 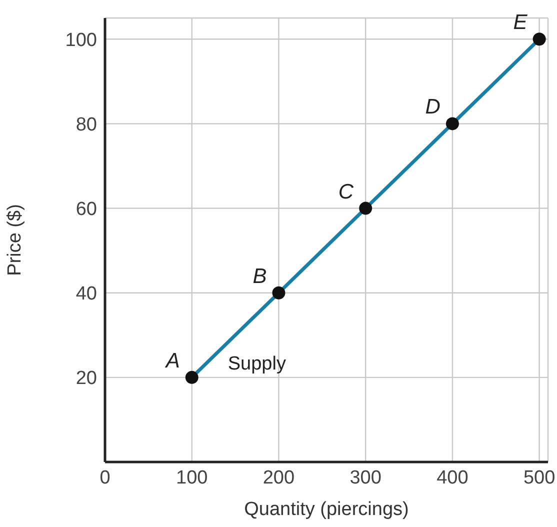 What do you see at coordinates (326, 509) in the screenshot?
I see `x-axis-title: Quantity (piercings)` at bounding box center [326, 509].